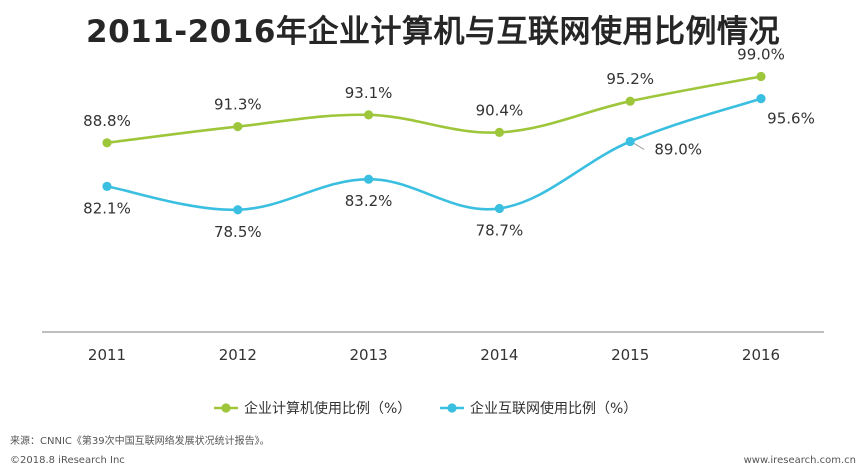  I want to click on website: www.iresearch.com.cn, so click(799, 460).